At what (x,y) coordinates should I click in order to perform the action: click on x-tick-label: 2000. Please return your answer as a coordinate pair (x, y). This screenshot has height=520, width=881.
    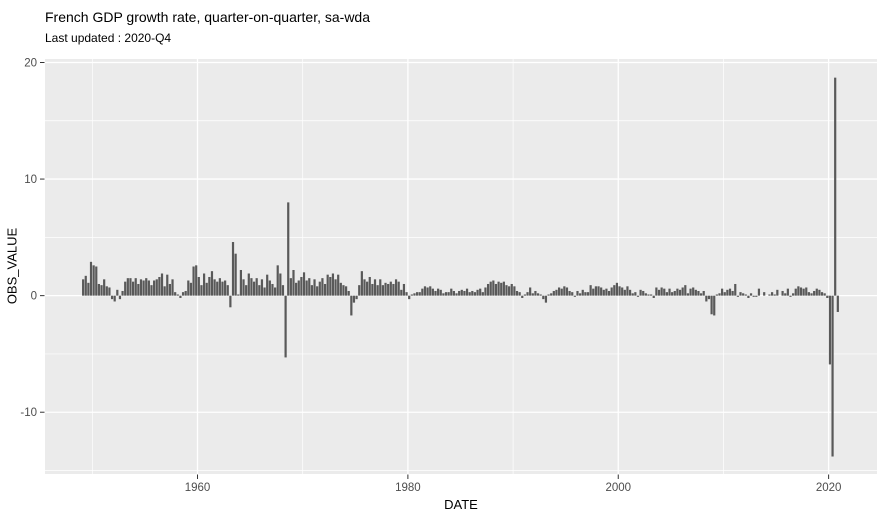
    Looking at the image, I should click on (618, 488).